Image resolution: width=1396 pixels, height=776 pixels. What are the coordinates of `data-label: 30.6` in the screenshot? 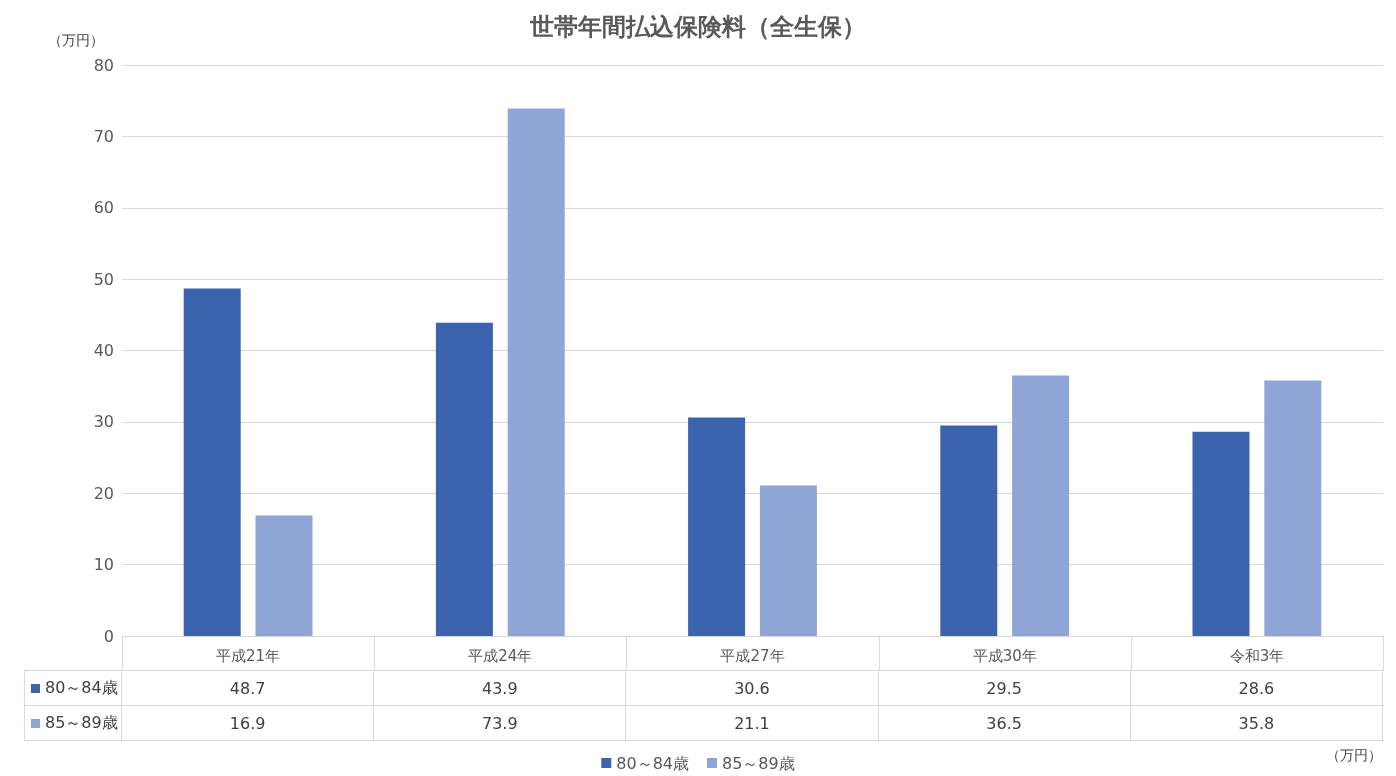 It's located at (752, 688).